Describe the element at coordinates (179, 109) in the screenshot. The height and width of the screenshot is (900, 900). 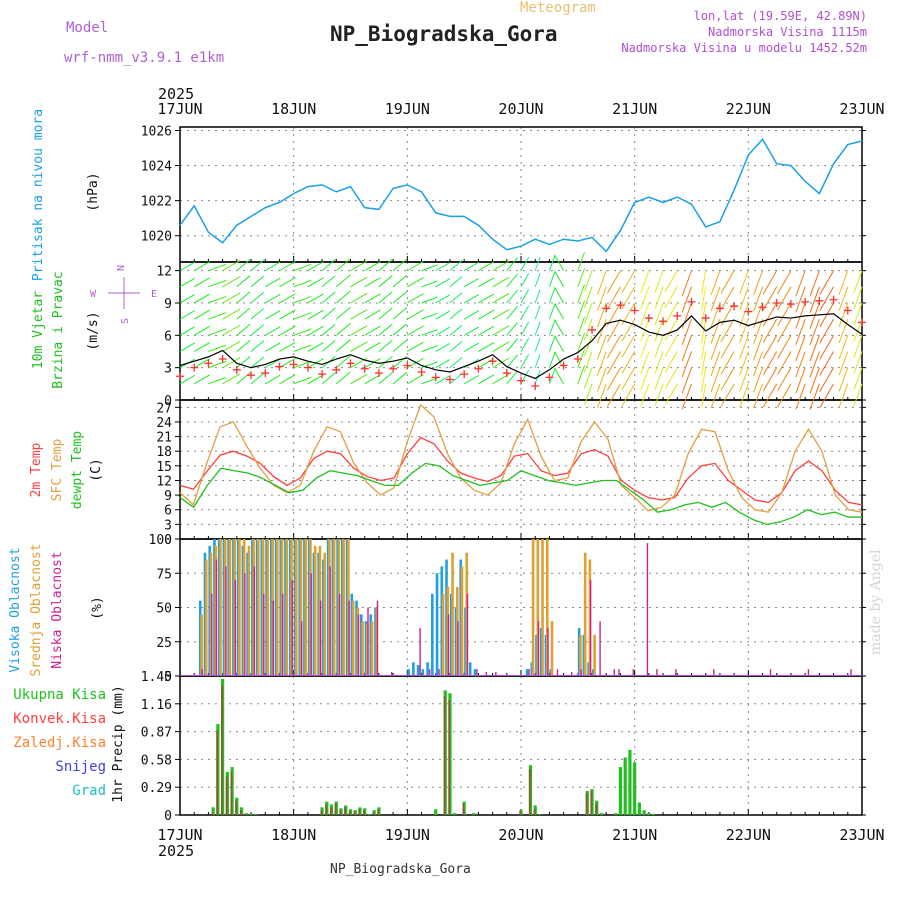
I see `x-tick-label-top: 17JUN` at that location.